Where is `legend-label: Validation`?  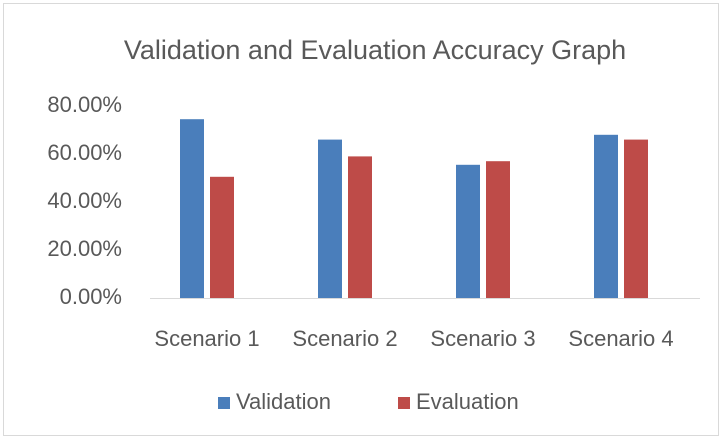 legend-label: Validation is located at coordinates (283, 401).